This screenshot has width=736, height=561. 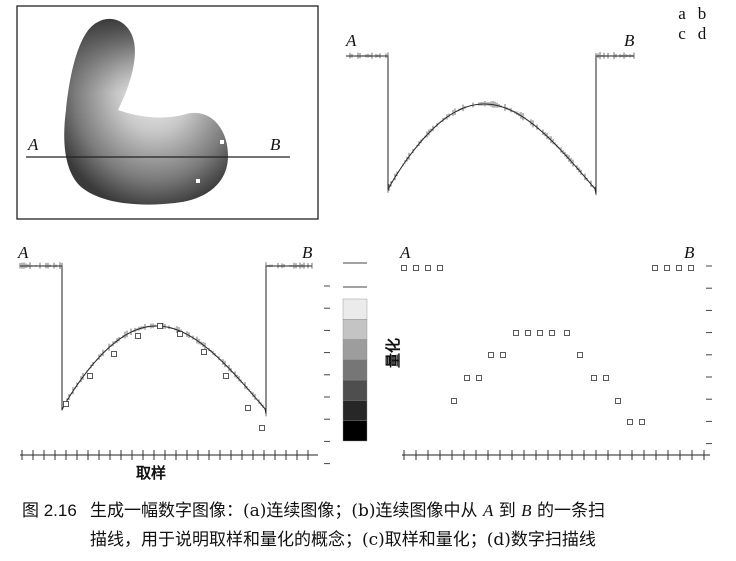 I want to click on sampled-curve, so click(x=166, y=340).